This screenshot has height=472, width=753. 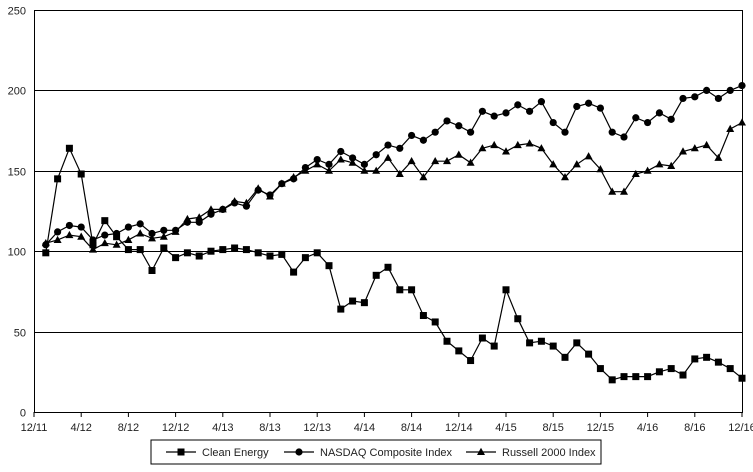 What do you see at coordinates (549, 453) in the screenshot?
I see `legend-label-russell-2000-index: Russell 2000 Index` at bounding box center [549, 453].